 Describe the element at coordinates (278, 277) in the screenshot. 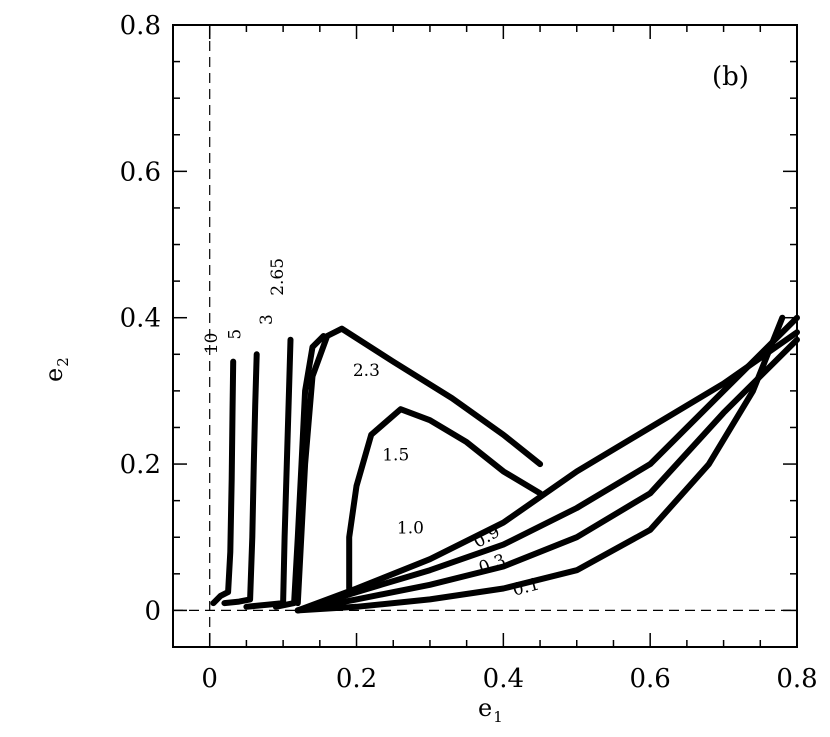

I see `curve-label: 2.65` at that location.